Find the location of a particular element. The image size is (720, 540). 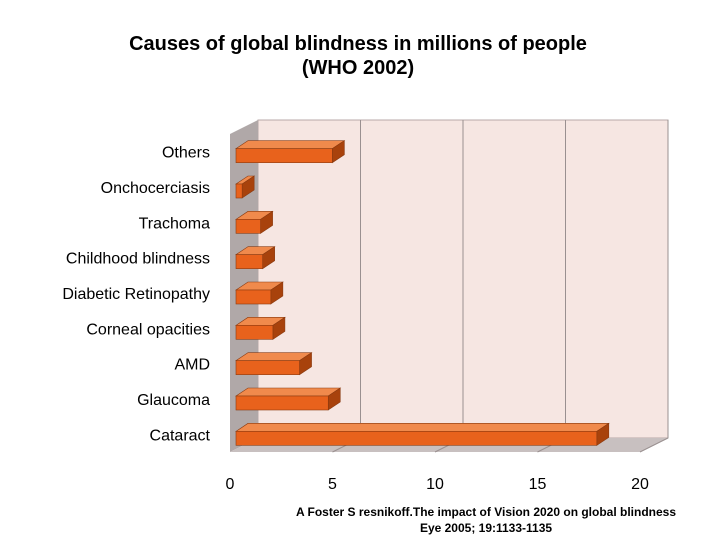

category-label: Corneal opacities is located at coordinates (148, 329).